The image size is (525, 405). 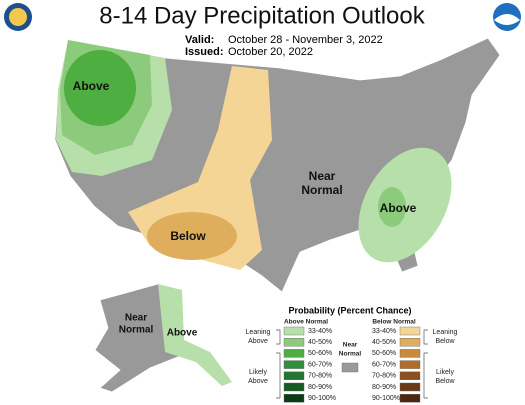 I want to click on alaska-map, so click(x=163, y=338).